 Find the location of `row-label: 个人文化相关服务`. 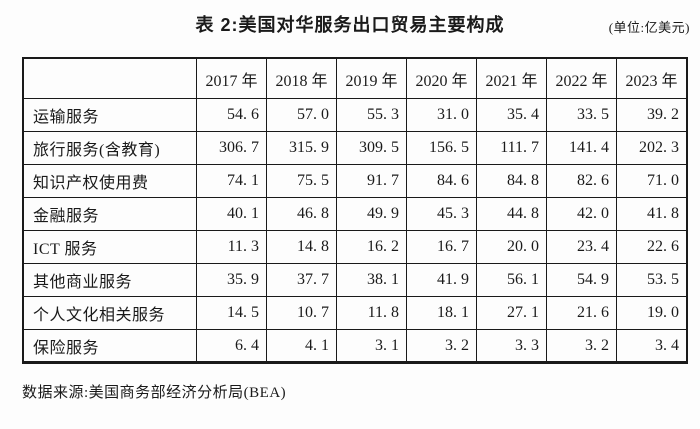

row-label: 个人文化相关服务 is located at coordinates (109, 313).